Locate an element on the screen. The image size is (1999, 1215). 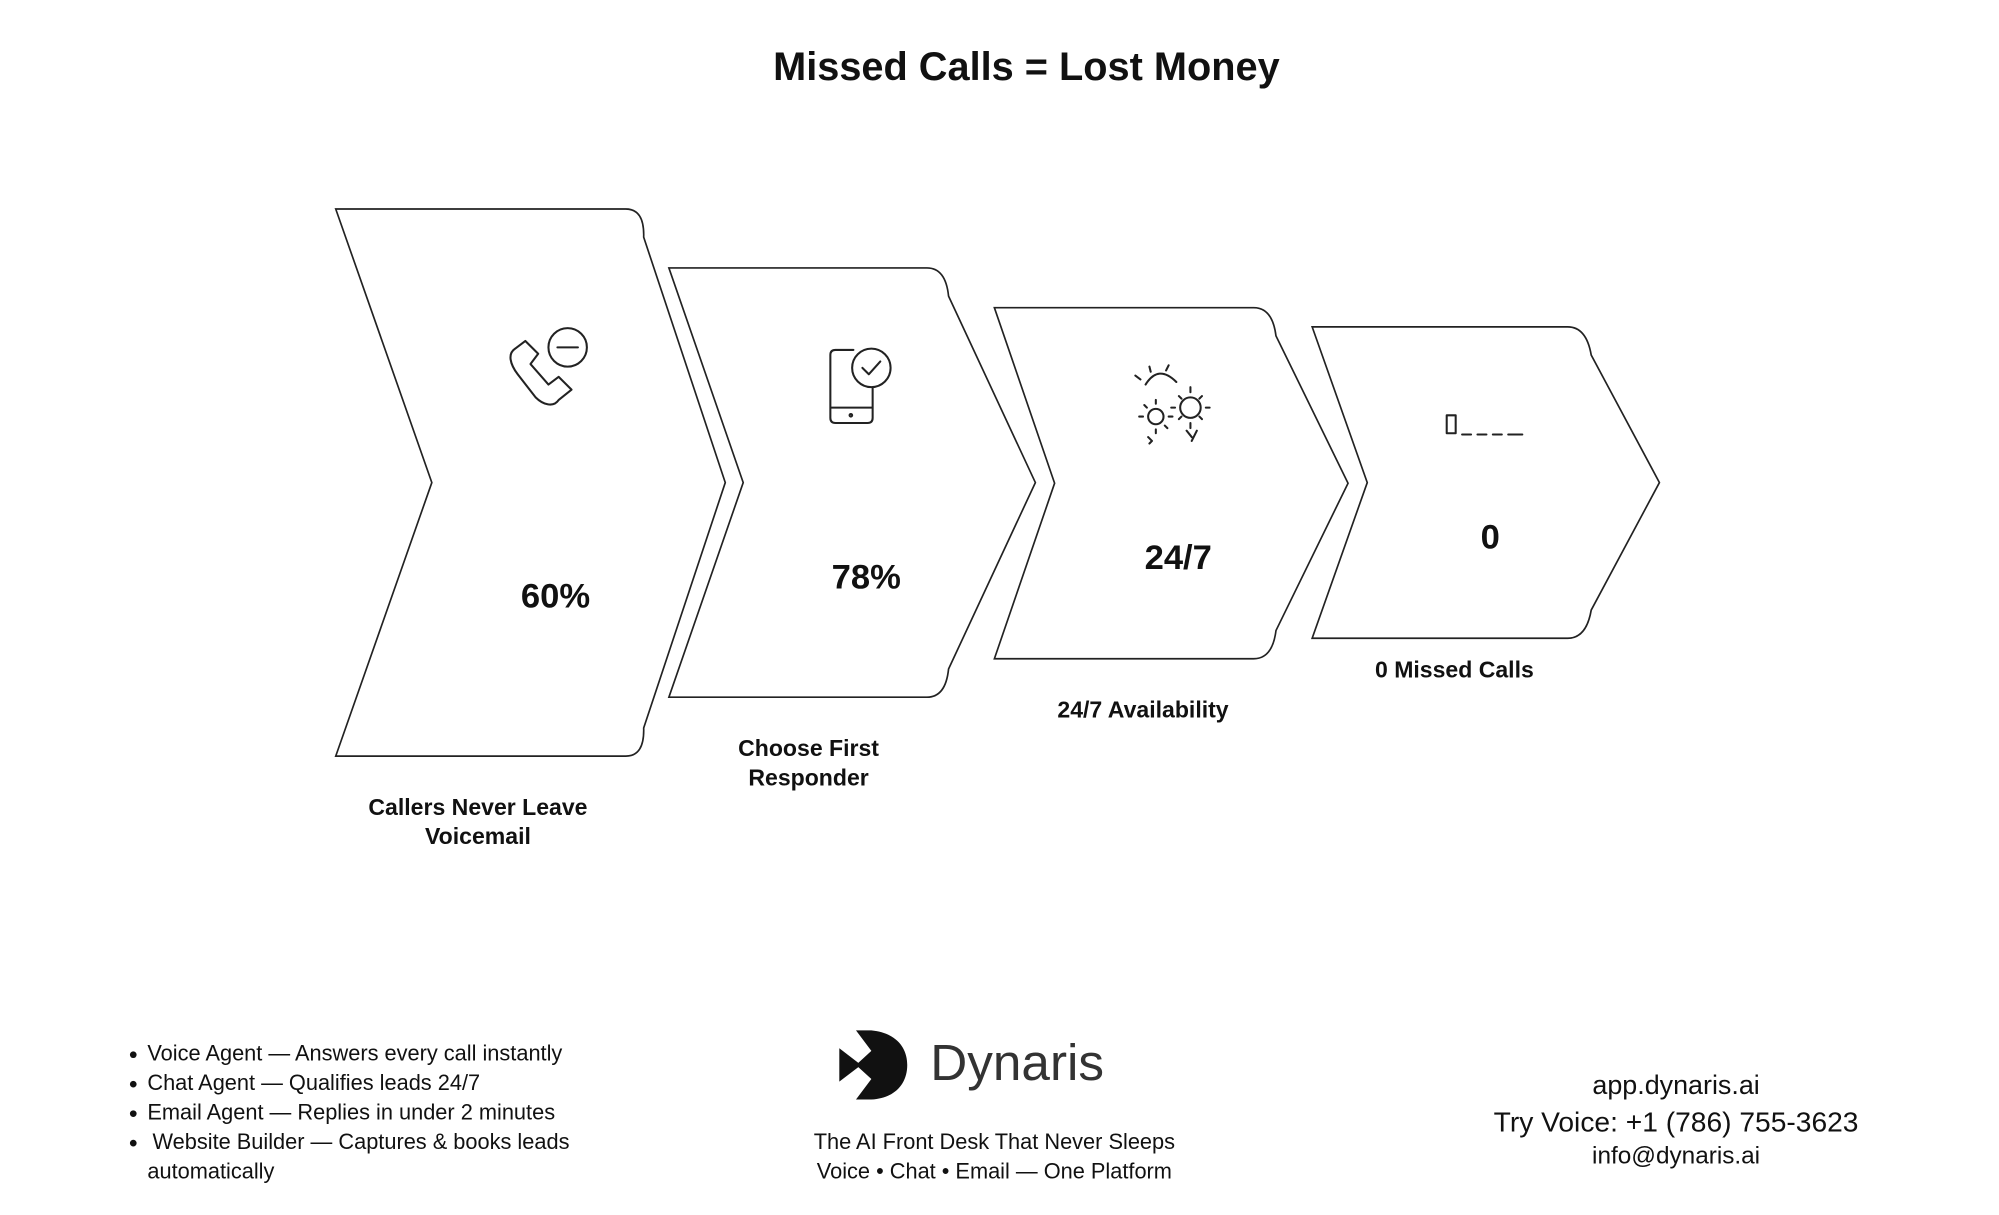
check-circle is located at coordinates (871, 368).